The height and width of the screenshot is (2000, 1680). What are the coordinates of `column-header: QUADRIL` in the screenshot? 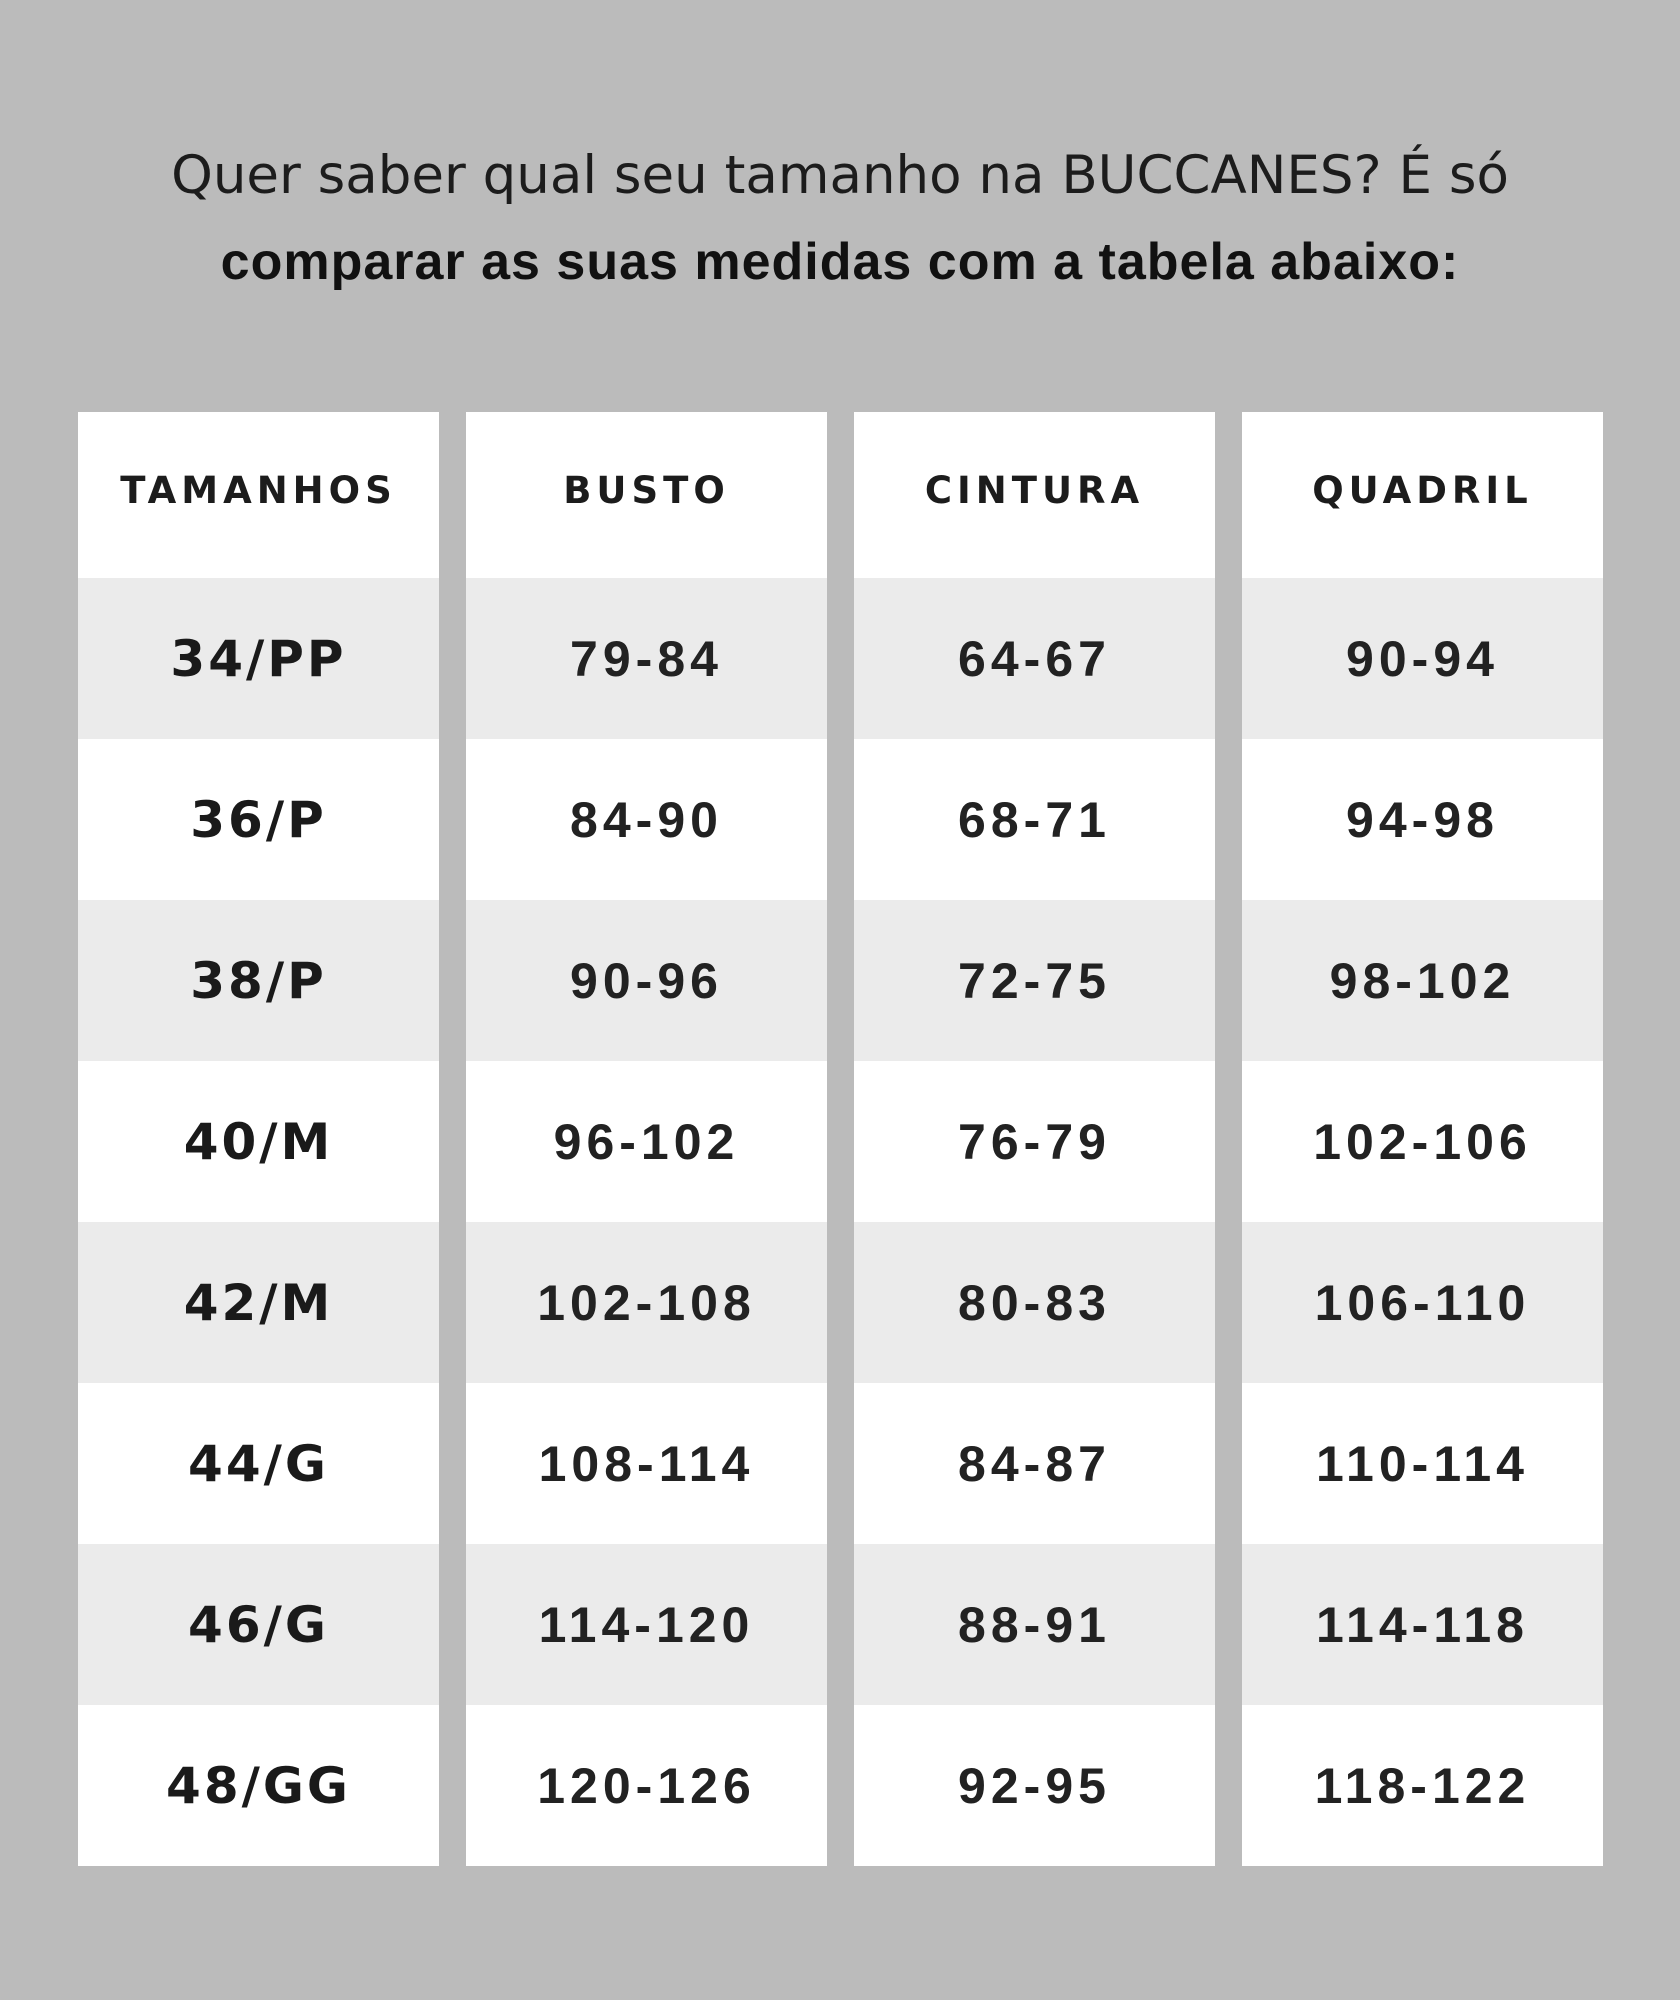 It's located at (1422, 490).